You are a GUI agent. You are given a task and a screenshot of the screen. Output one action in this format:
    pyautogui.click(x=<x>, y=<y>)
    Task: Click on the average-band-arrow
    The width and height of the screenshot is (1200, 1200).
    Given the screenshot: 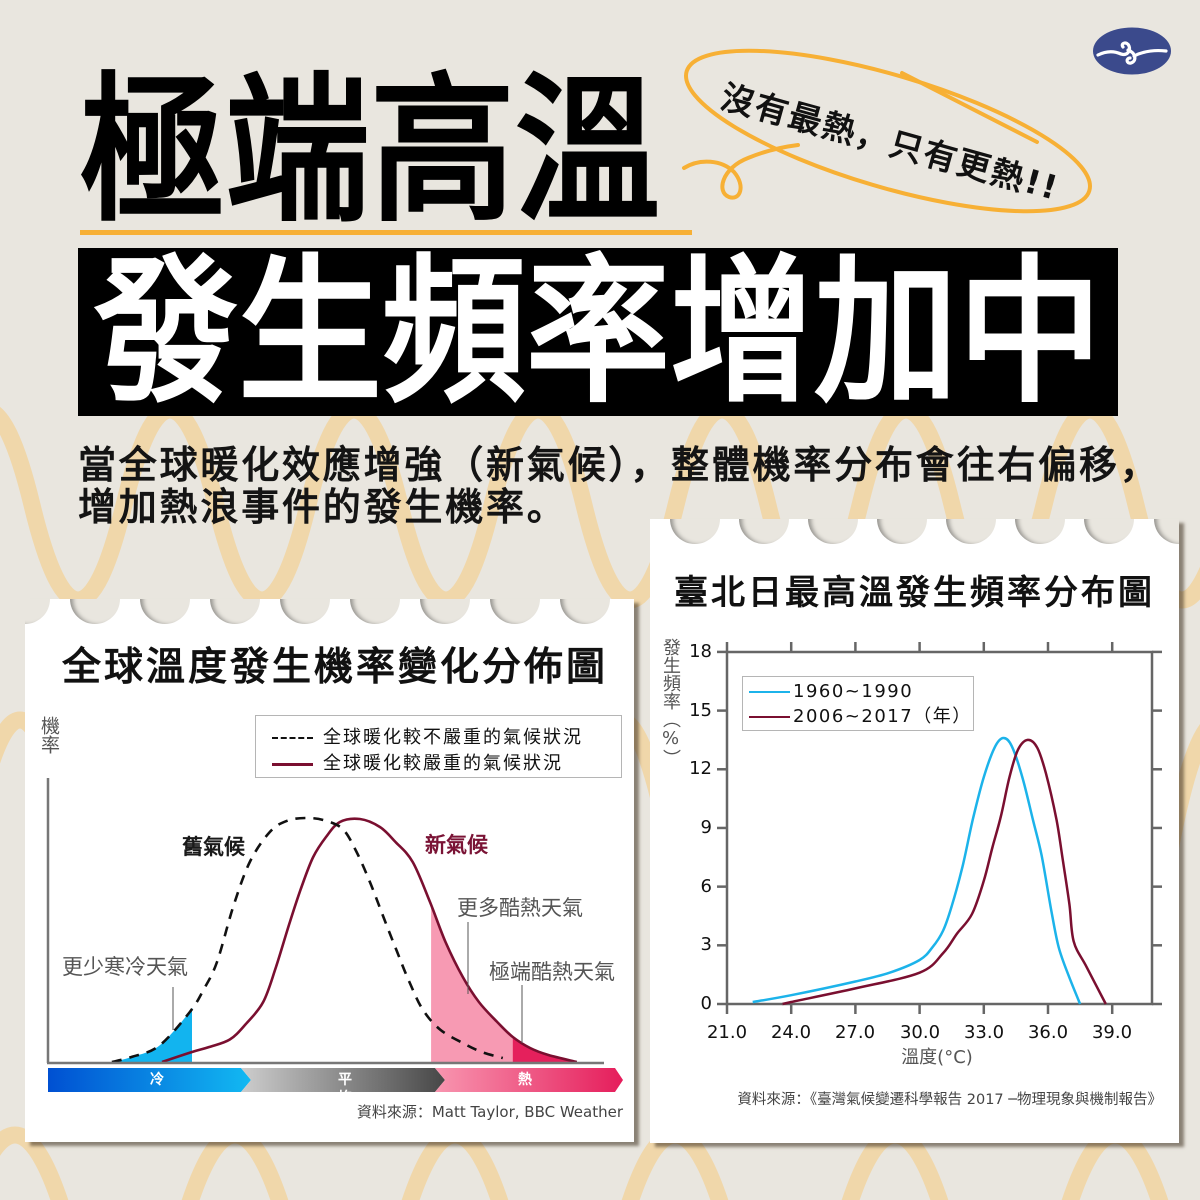 What is the action you would take?
    pyautogui.click(x=343, y=1080)
    